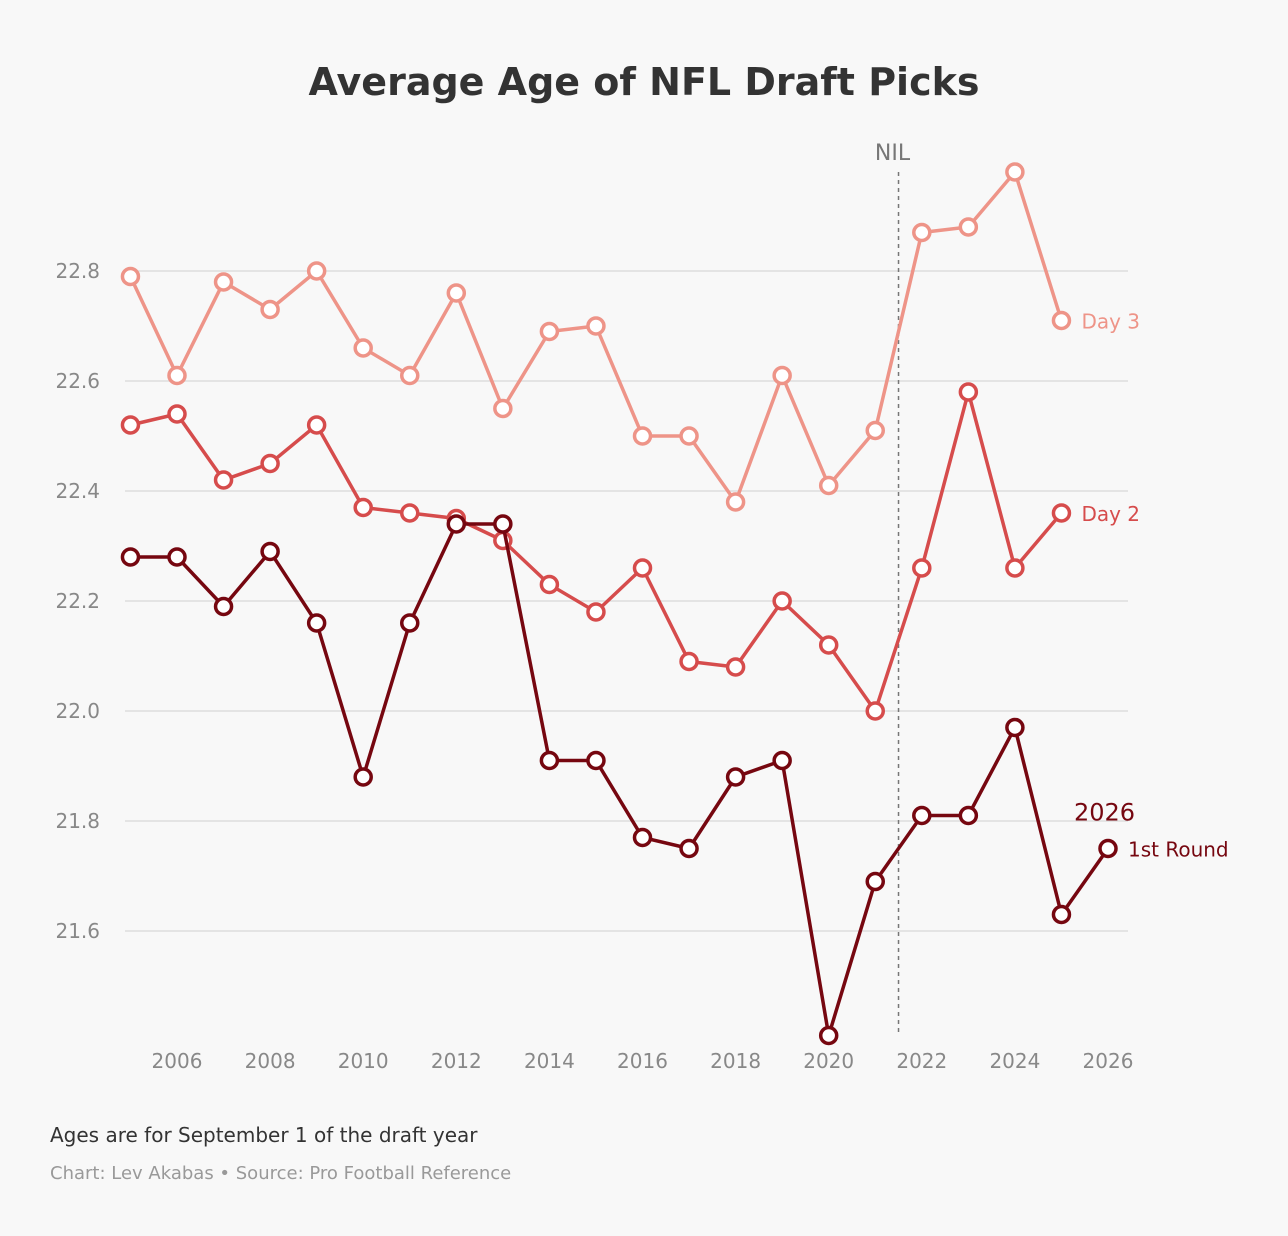 This screenshot has height=1236, width=1288. What do you see at coordinates (735, 1061) in the screenshot?
I see `x-tick-label: 2018` at bounding box center [735, 1061].